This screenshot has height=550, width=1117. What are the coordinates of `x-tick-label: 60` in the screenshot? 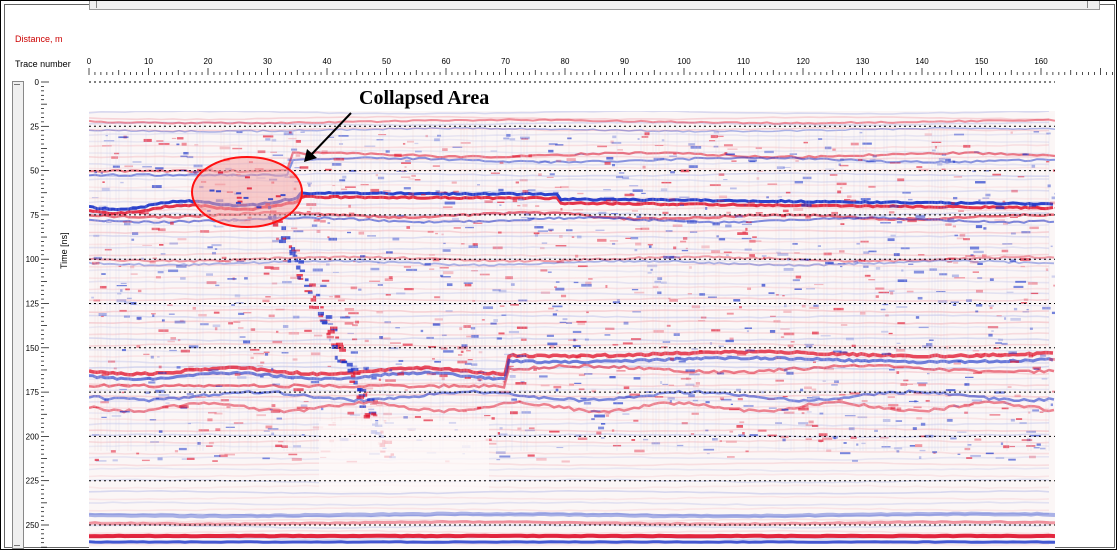 It's located at (446, 61).